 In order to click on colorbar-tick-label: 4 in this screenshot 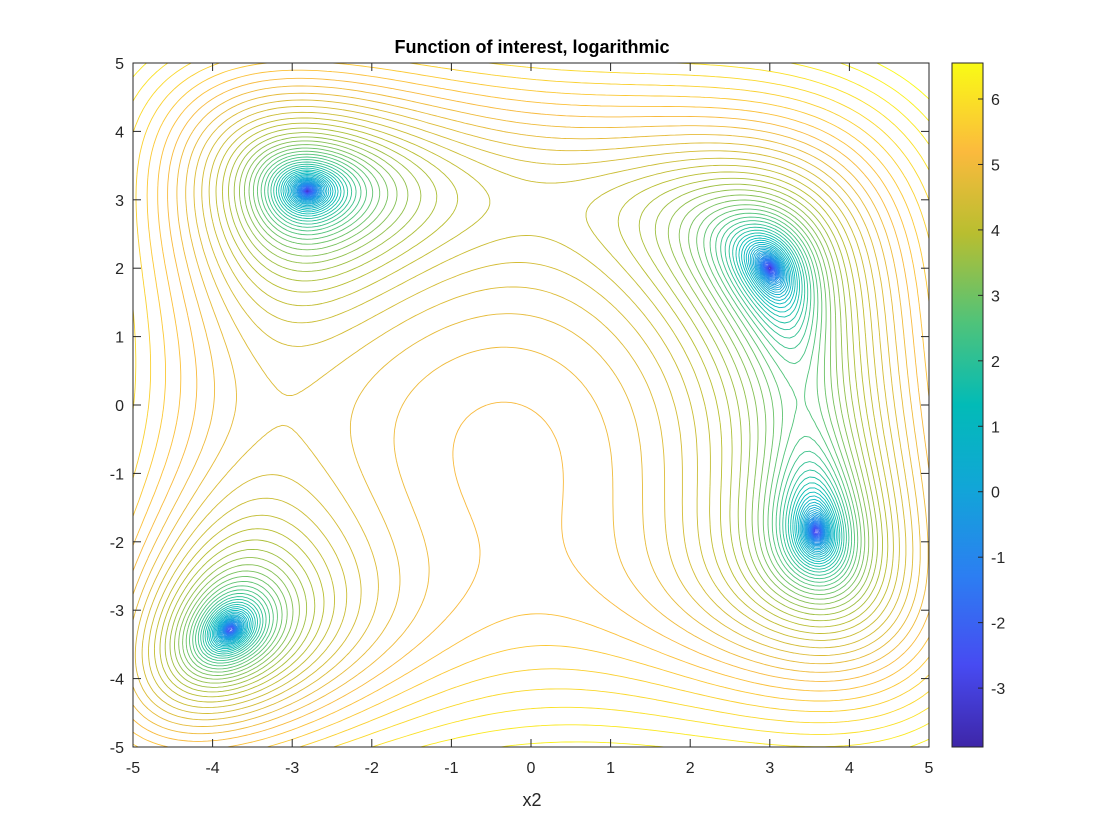, I will do `click(995, 231)`.